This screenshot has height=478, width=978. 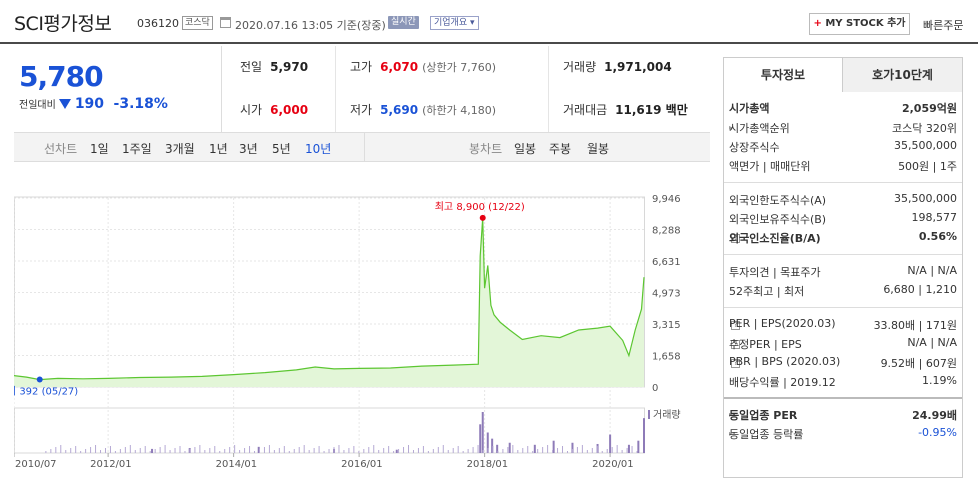 I want to click on company-overview-dropdown: 기업개요 ▾, so click(x=454, y=23).